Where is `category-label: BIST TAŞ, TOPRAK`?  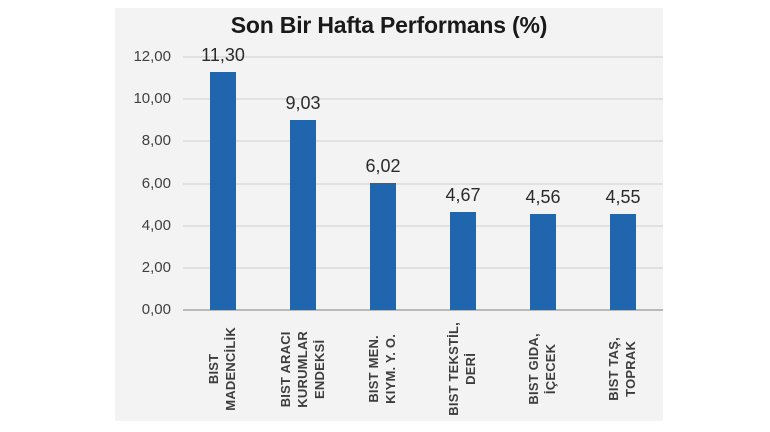
category-label: BIST TAŞ, TOPRAK is located at coordinates (623, 369).